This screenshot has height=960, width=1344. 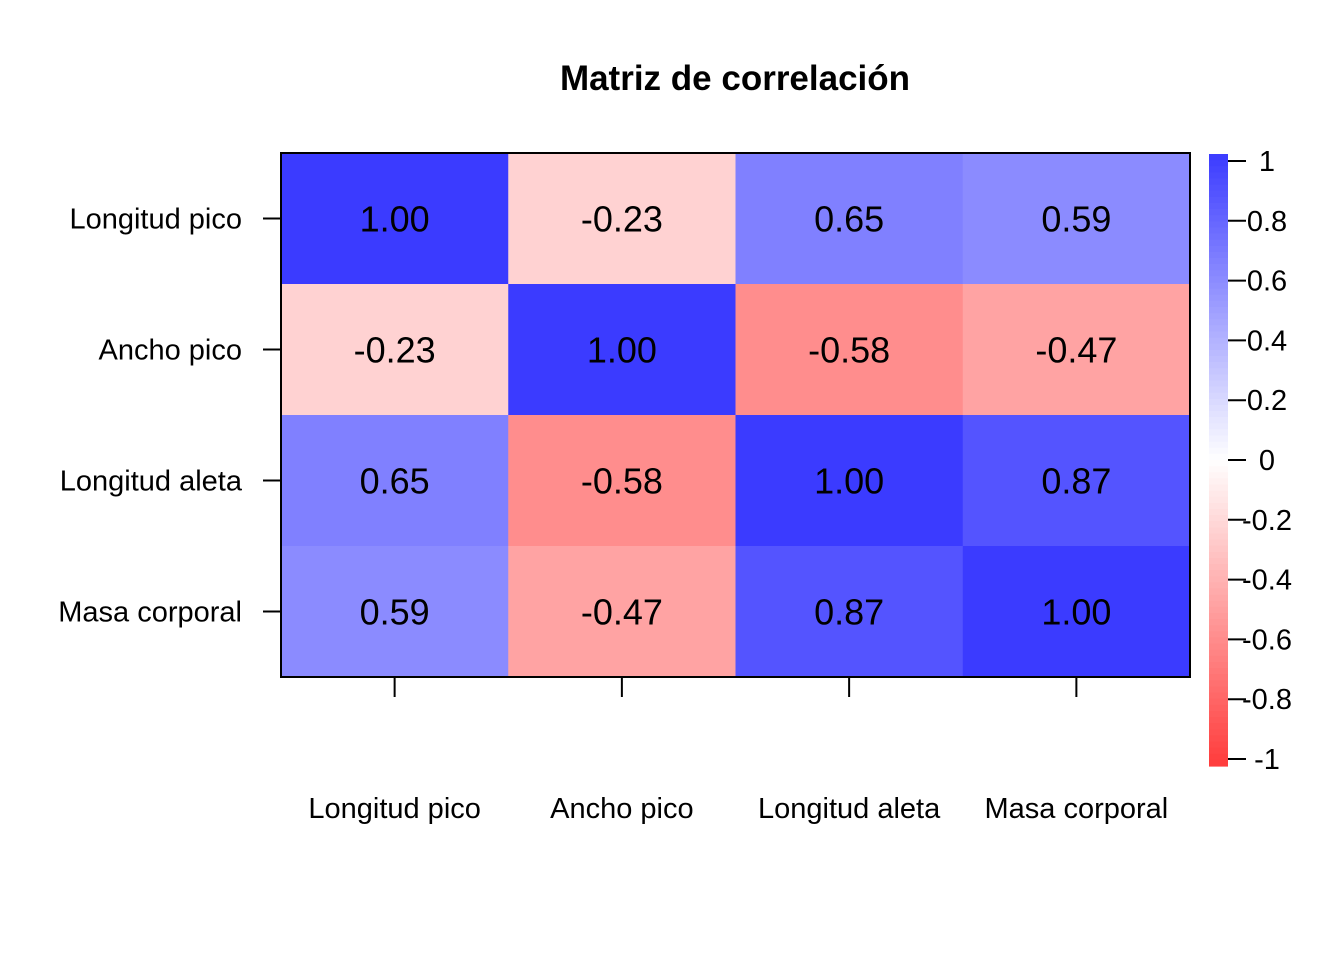 I want to click on legend-tick-label: 1, so click(x=1267, y=162).